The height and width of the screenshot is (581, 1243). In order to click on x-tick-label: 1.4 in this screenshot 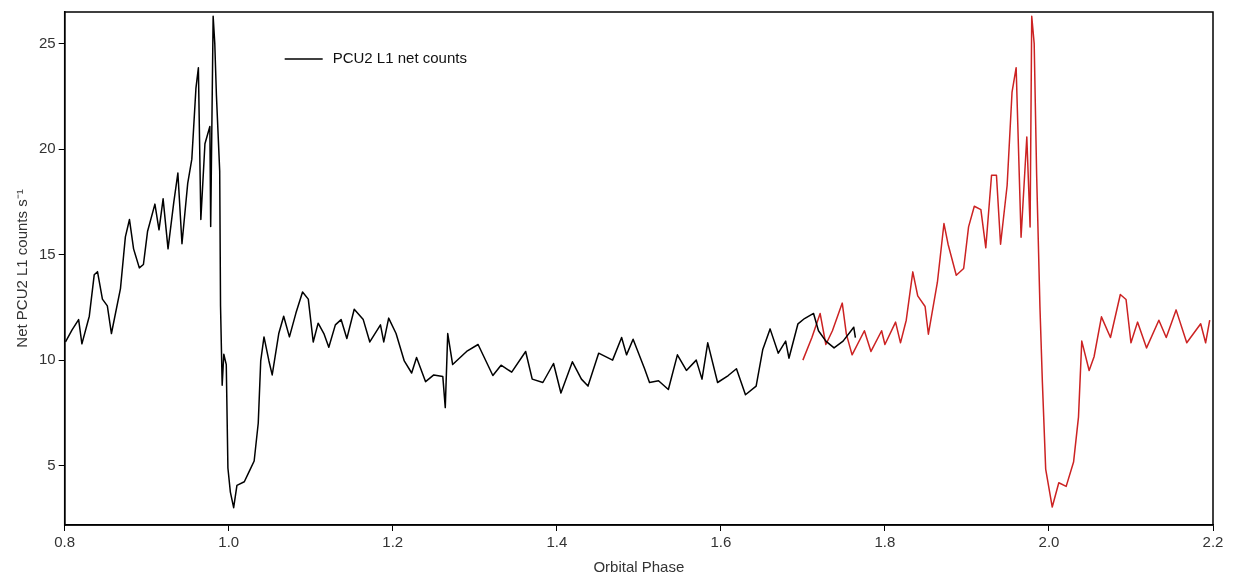, I will do `click(557, 542)`.